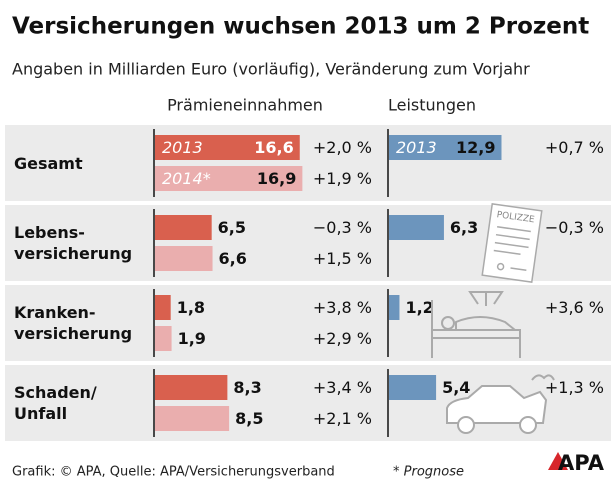  What do you see at coordinates (232, 227) in the screenshot?
I see `value-label: 6,5` at bounding box center [232, 227].